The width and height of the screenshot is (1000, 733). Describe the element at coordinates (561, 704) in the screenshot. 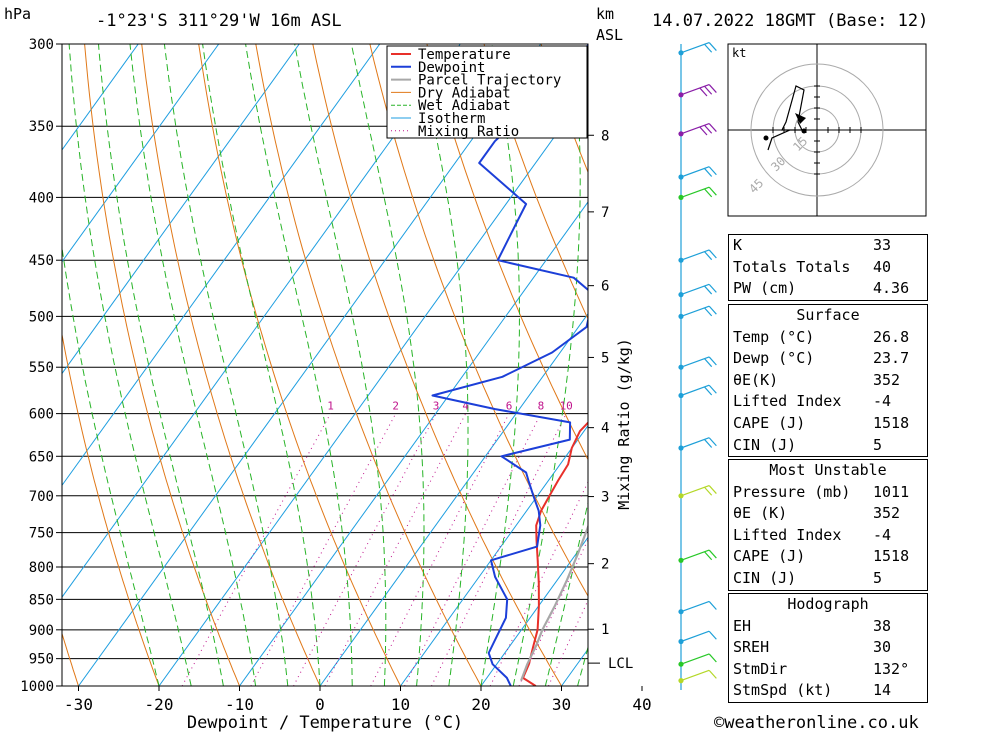

I see `temperature-tick-label: 30` at that location.